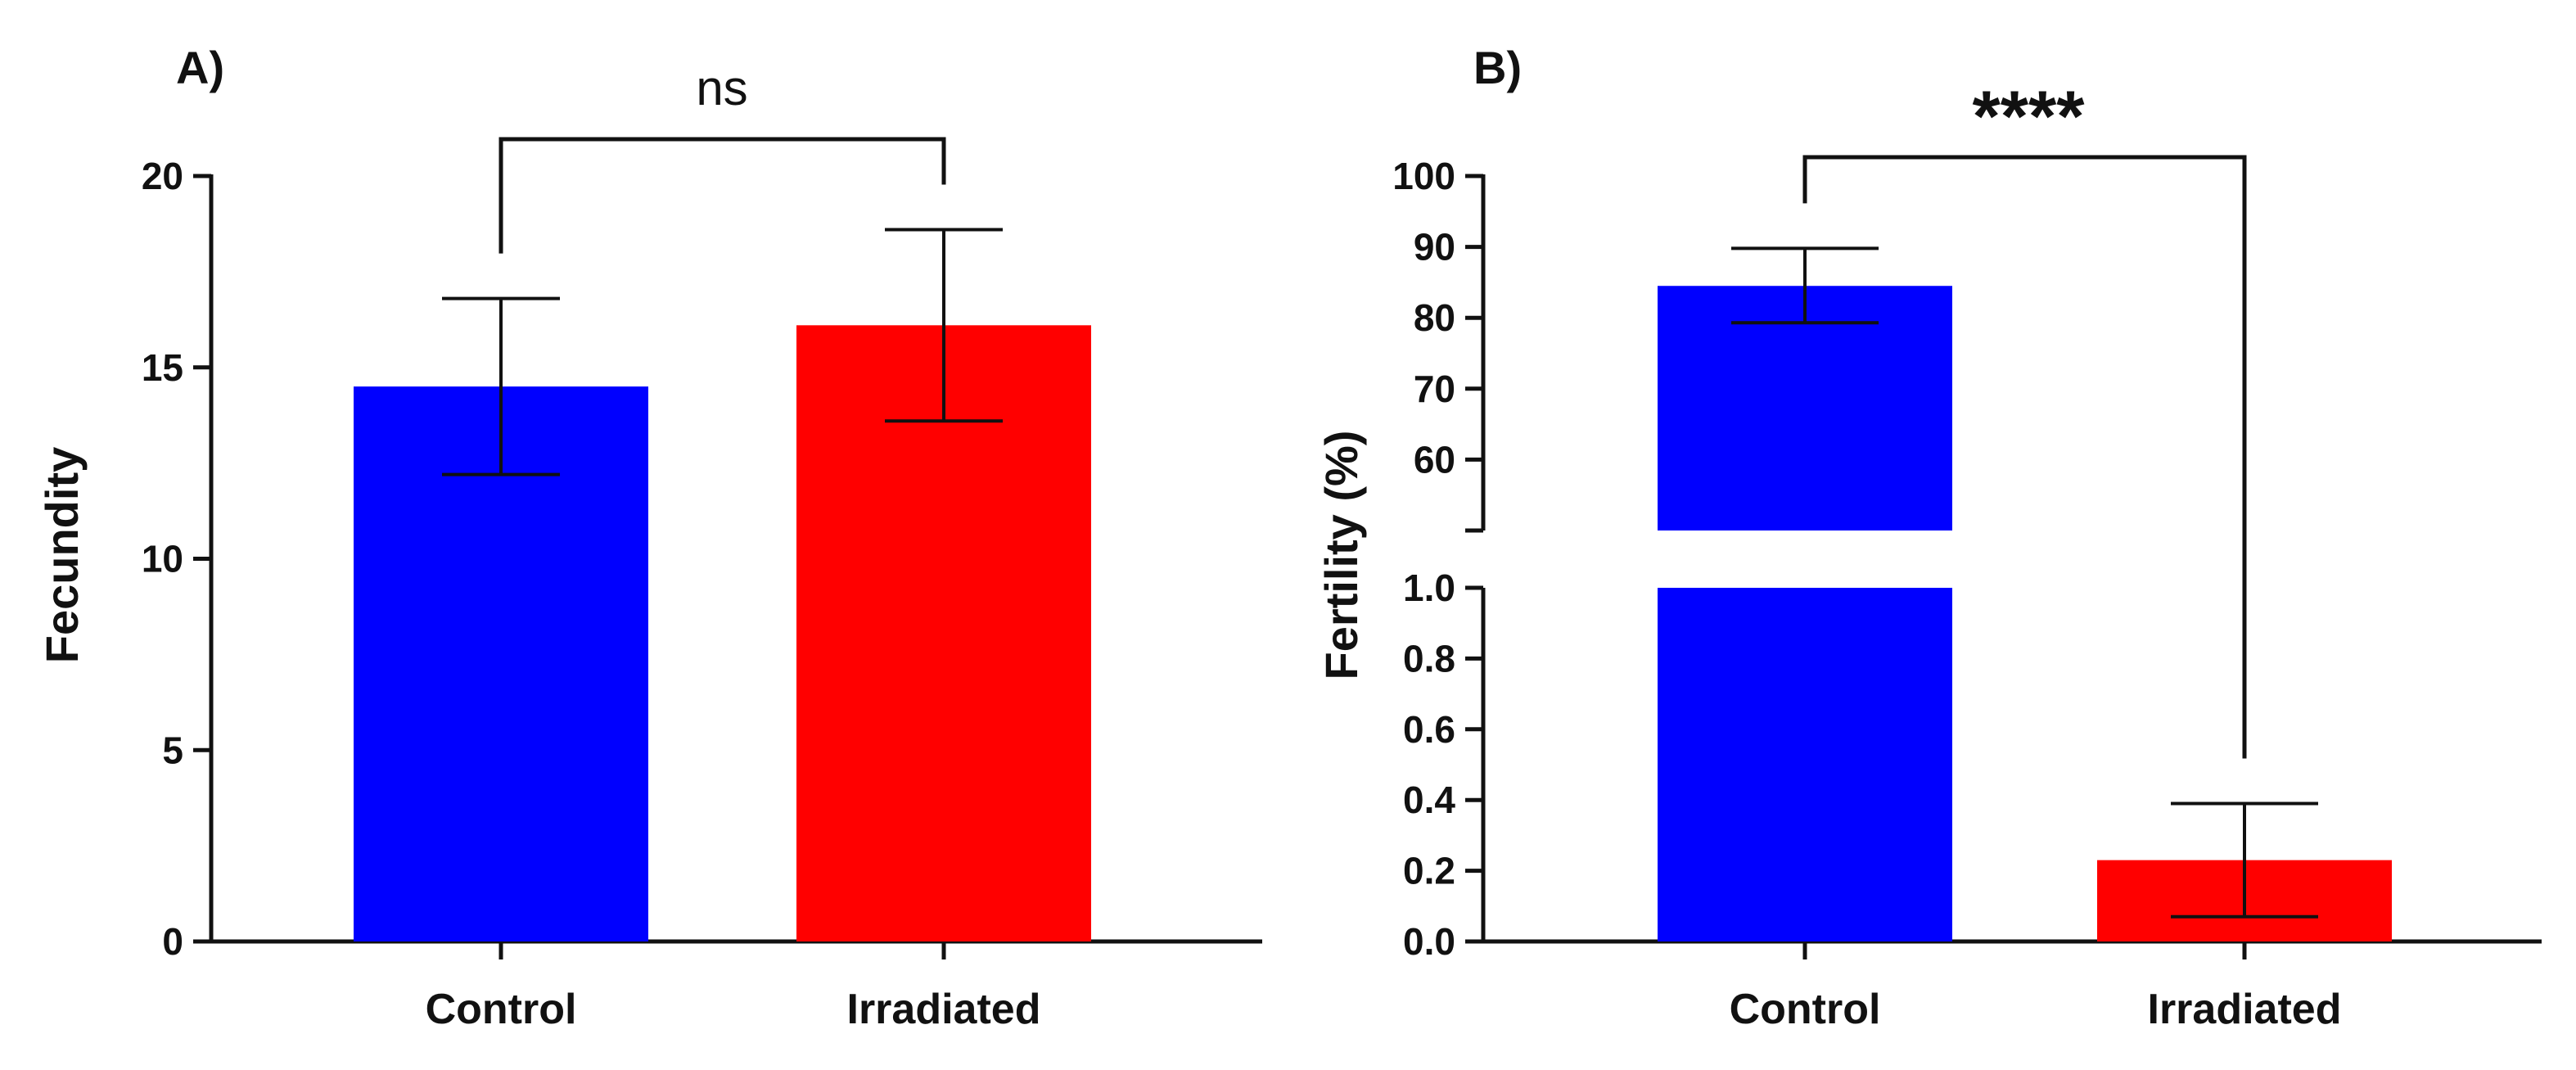  Describe the element at coordinates (1429, 800) in the screenshot. I see `panel-b-y-tick-label: 0.4` at that location.